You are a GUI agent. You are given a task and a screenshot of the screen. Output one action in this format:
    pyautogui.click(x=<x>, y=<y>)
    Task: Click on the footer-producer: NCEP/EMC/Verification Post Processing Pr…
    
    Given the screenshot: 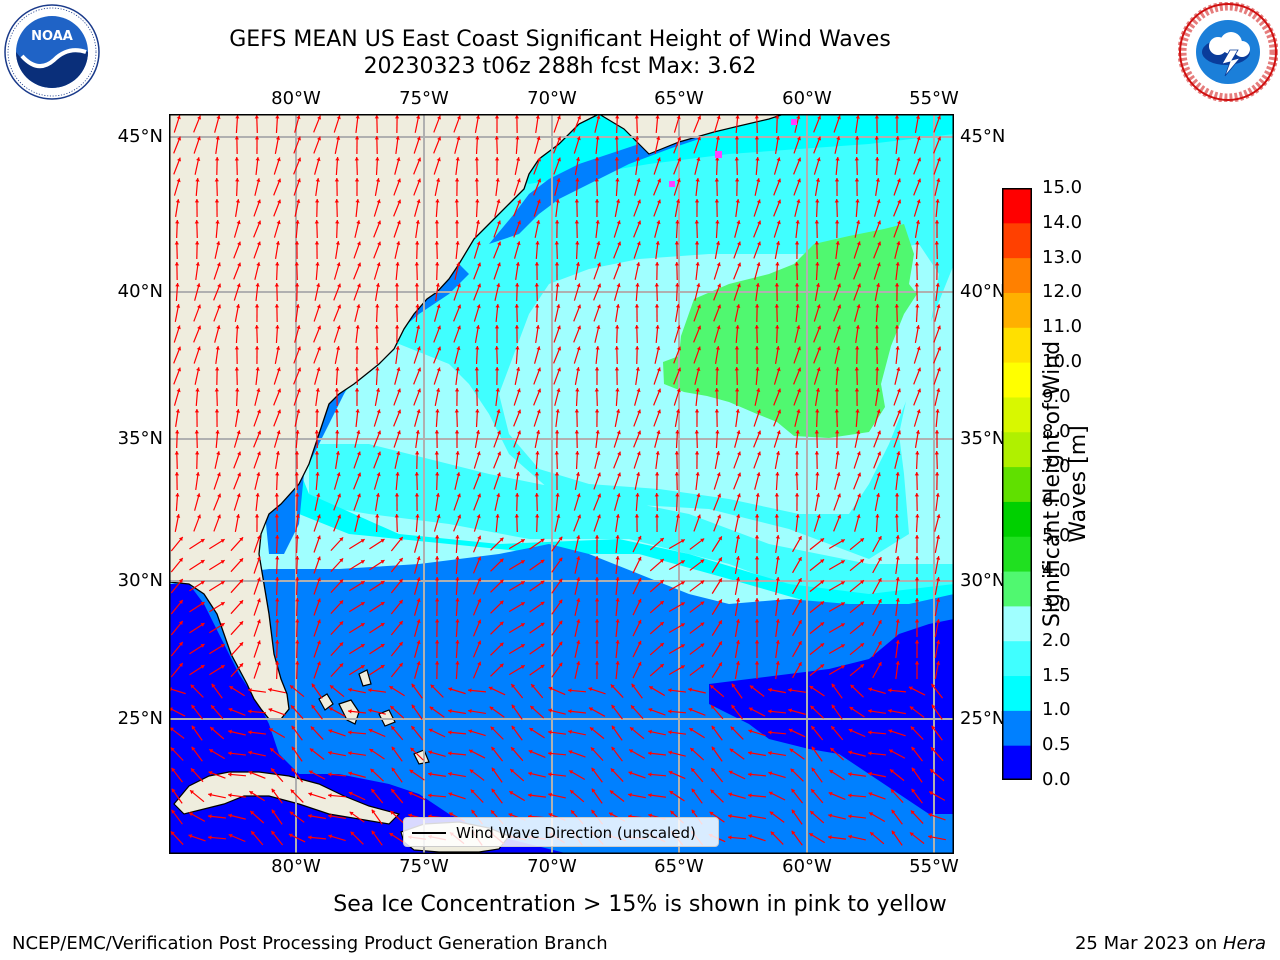 What is the action you would take?
    pyautogui.click(x=310, y=943)
    